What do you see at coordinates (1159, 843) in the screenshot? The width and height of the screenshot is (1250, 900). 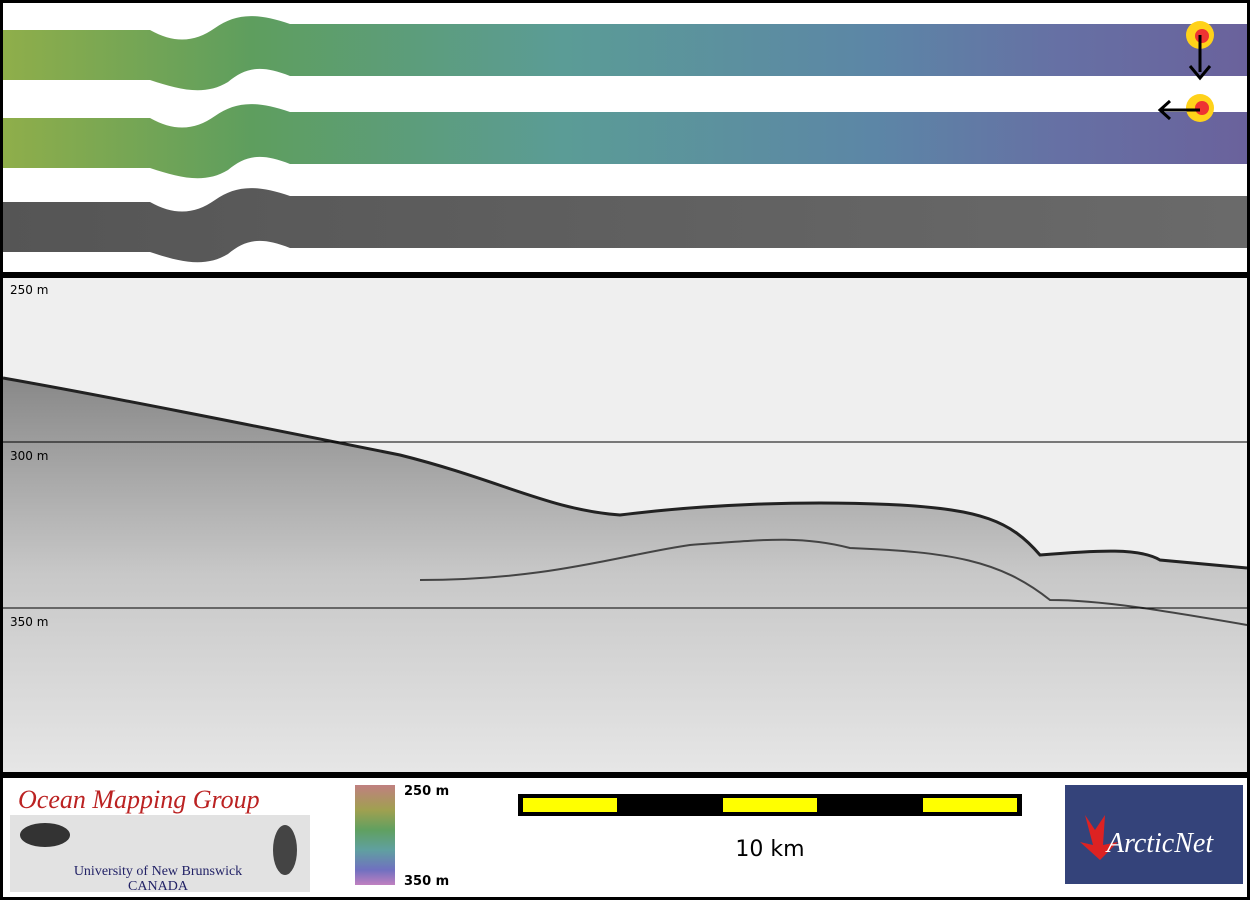 I see `partner-logo-text: ArcticNet` at bounding box center [1159, 843].